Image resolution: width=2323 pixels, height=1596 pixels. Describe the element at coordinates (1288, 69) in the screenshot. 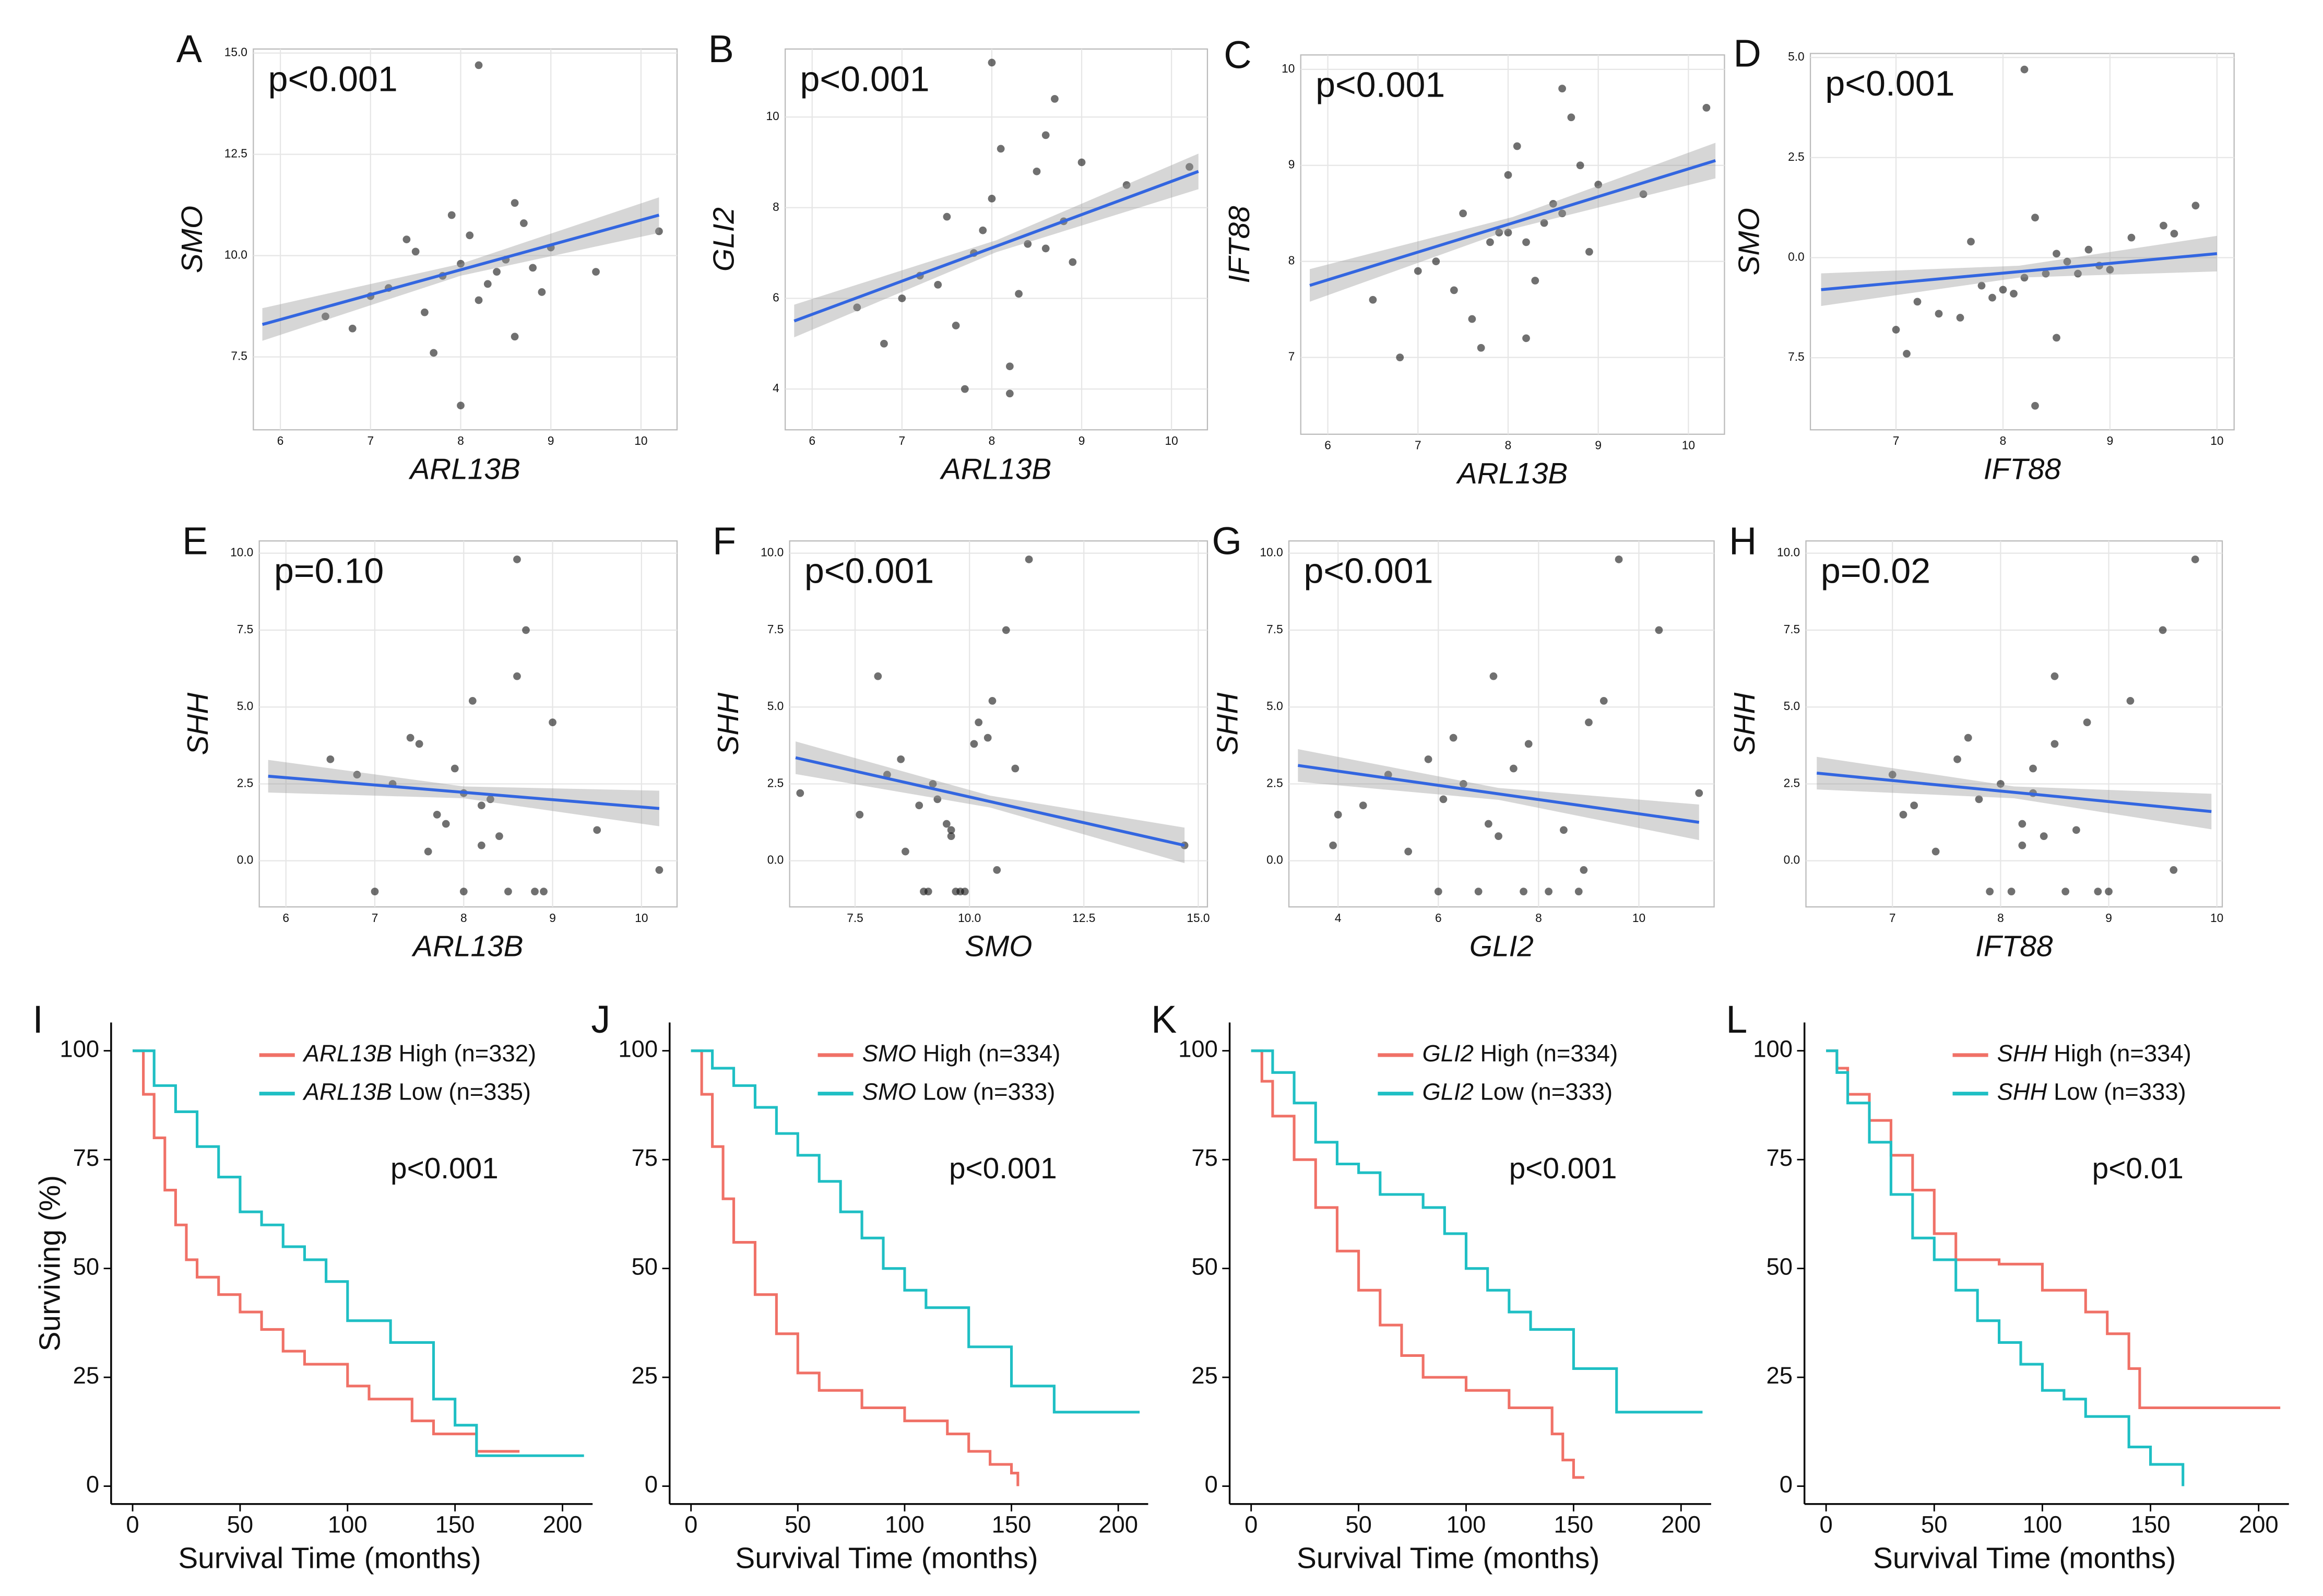

I see `y-tick-label: 10` at that location.